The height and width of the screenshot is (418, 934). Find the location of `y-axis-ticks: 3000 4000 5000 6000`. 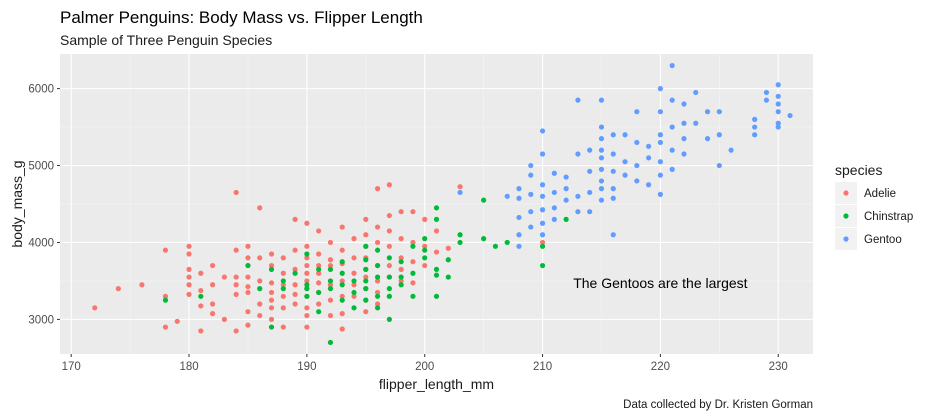

y-axis-ticks: 3000 4000 5000 6000 is located at coordinates (44, 205).